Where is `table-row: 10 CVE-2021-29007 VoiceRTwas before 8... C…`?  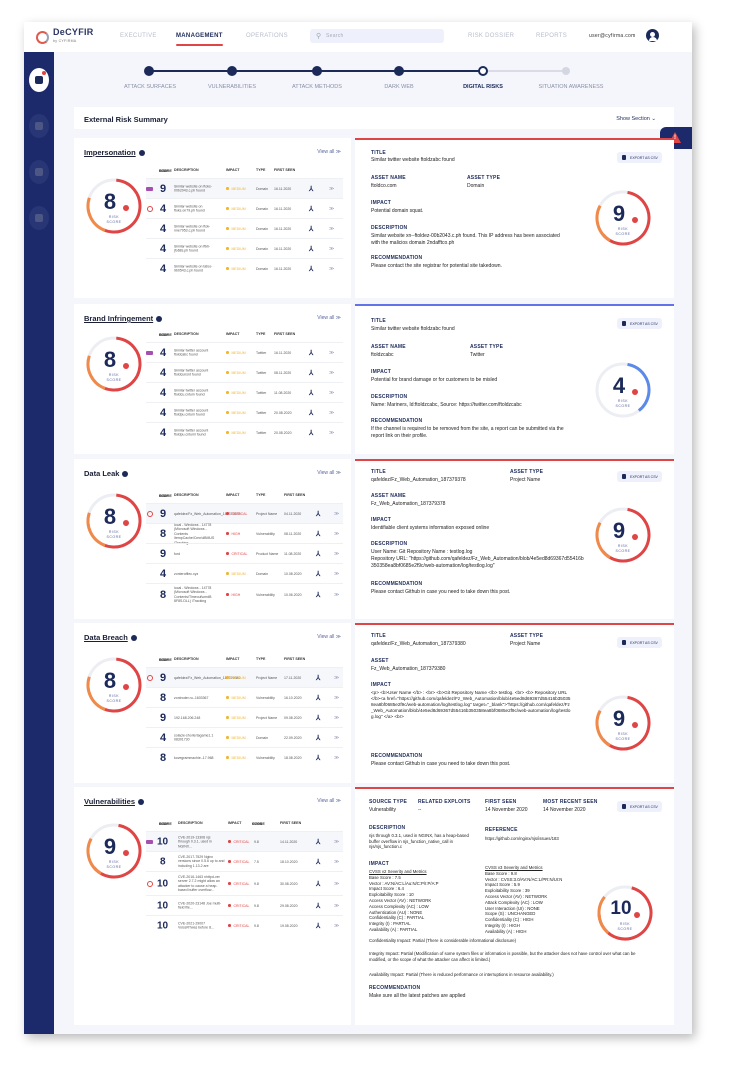 table-row: 10 CVE-2021-29007 VoiceRTwas before 8... C… is located at coordinates (244, 925).